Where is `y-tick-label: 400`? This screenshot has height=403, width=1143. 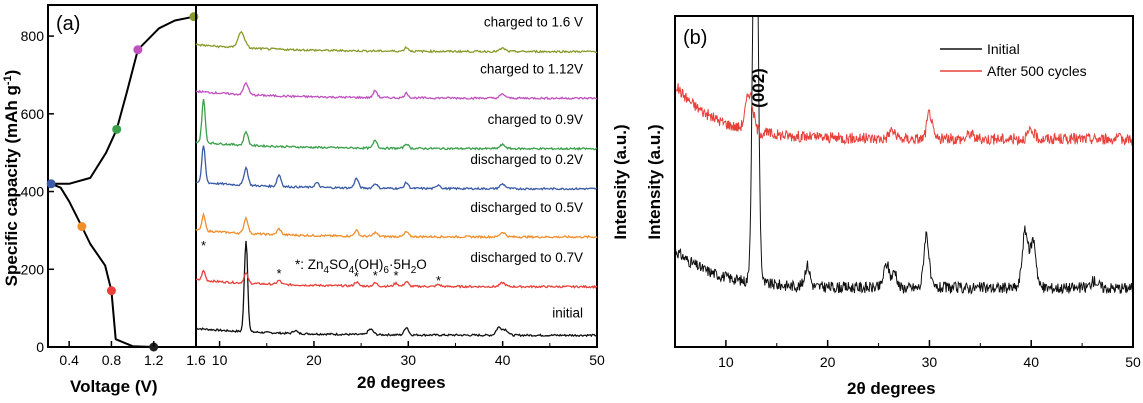
y-tick-label: 400 is located at coordinates (33, 192).